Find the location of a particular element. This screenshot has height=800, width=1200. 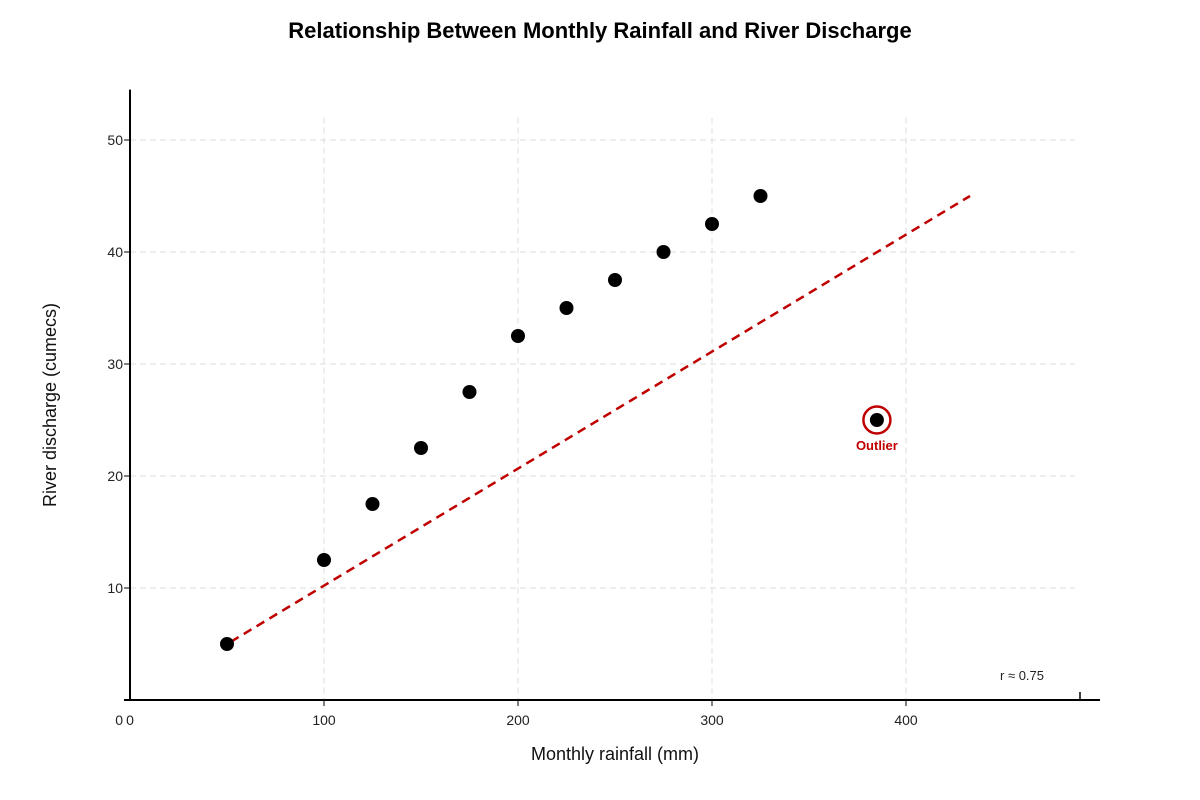

x-tick-label: 100 is located at coordinates (324, 720).